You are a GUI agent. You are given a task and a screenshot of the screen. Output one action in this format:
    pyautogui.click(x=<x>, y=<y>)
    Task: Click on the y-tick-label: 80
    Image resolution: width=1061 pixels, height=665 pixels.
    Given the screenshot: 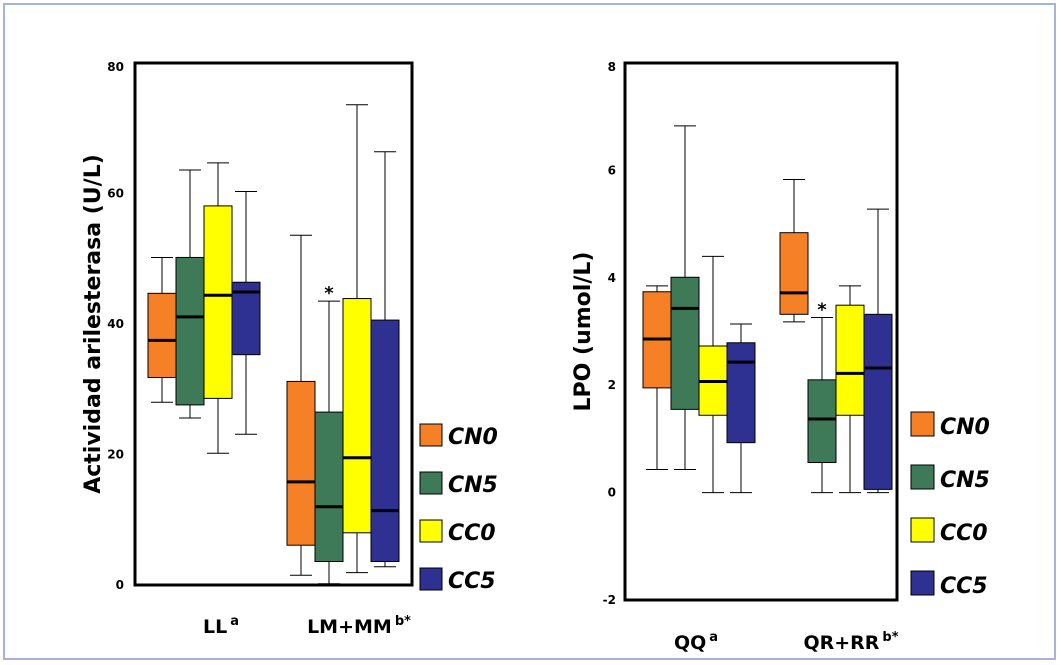 What is the action you would take?
    pyautogui.click(x=115, y=67)
    